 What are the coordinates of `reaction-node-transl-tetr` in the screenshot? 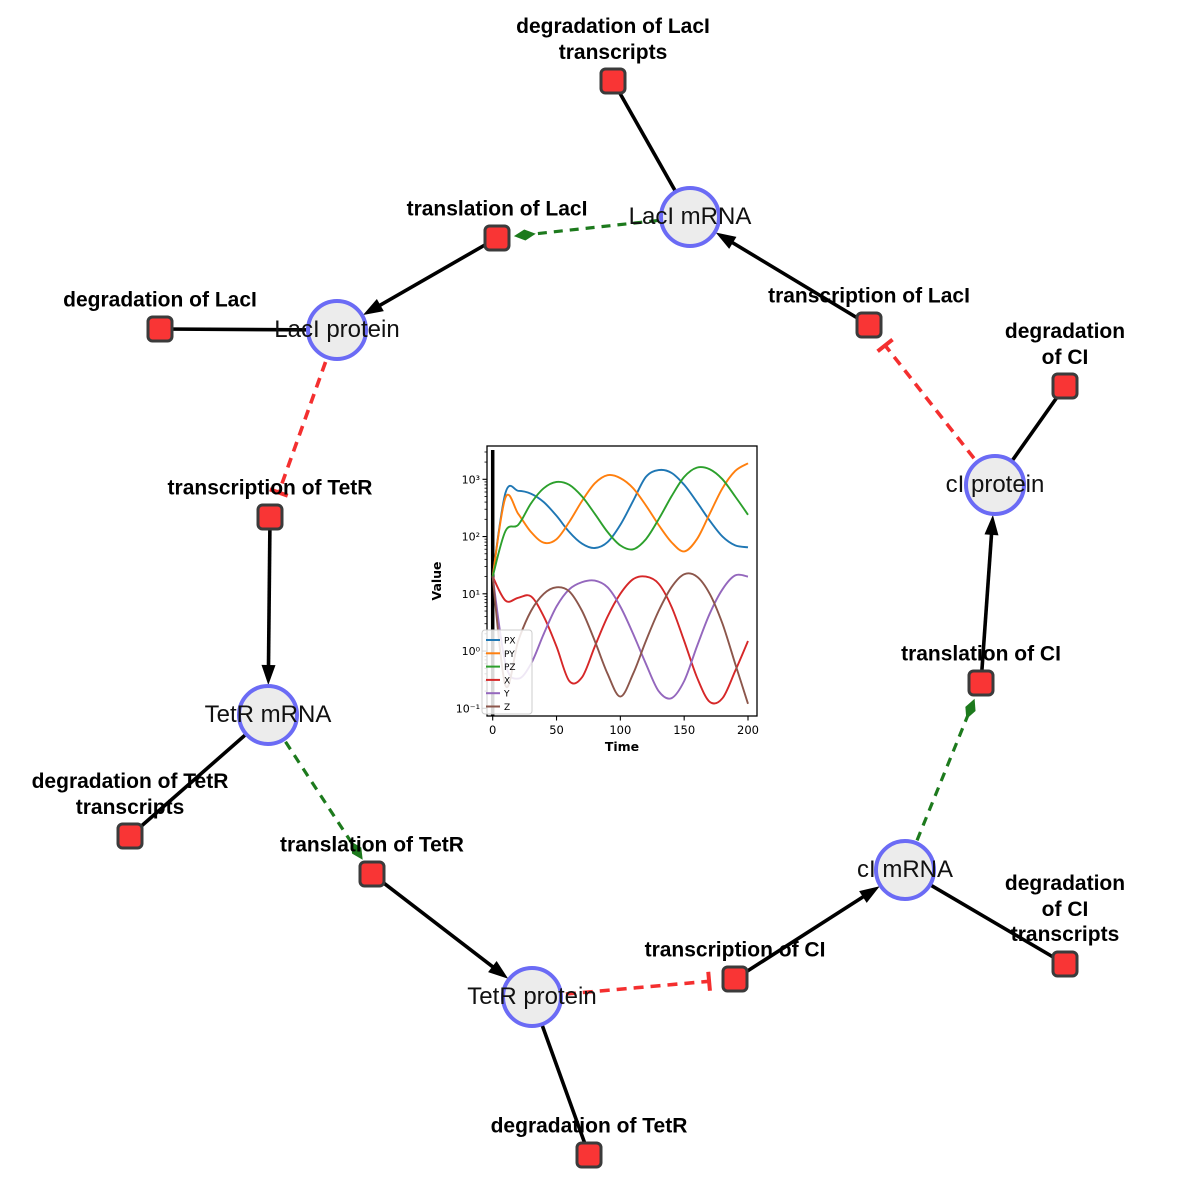 It's located at (372, 874).